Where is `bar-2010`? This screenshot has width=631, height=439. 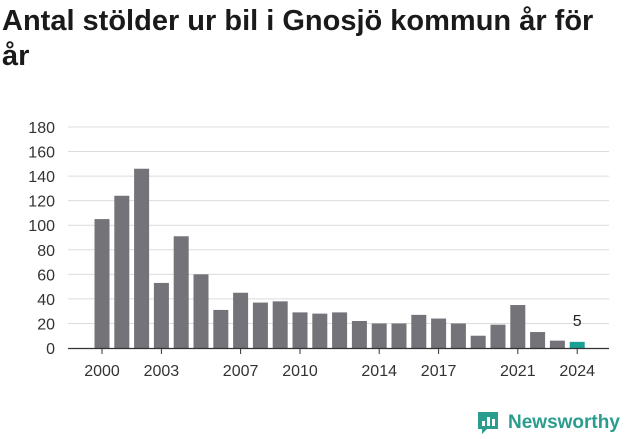
bar-2010 is located at coordinates (300, 330).